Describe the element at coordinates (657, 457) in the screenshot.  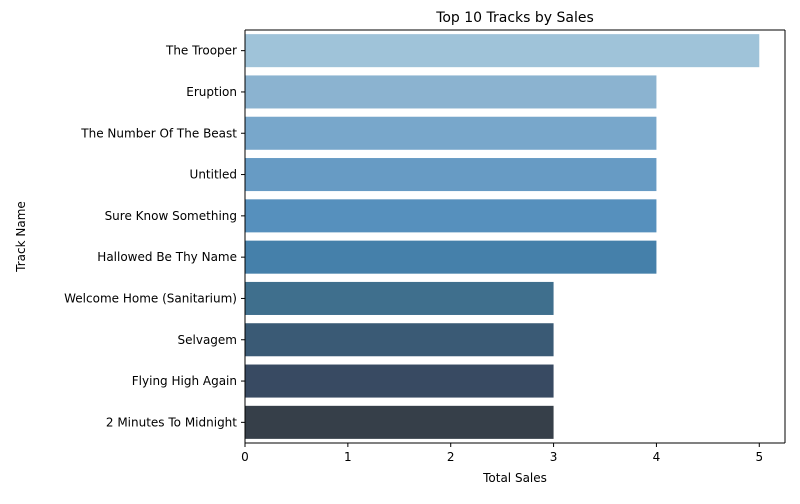
I see `x-tick-label: 4` at that location.